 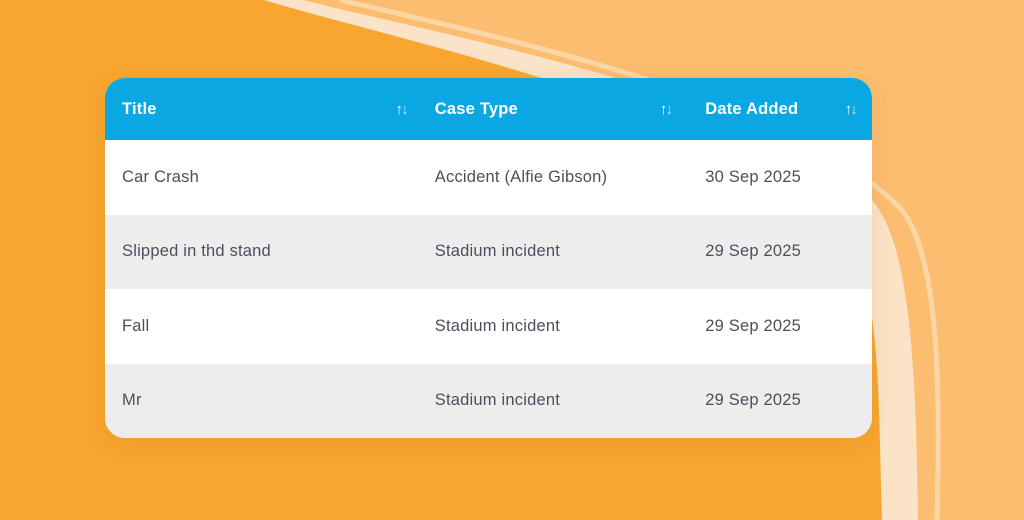 I want to click on table-row: Mr Stadium incident 29 Sep 2025, so click(x=488, y=400).